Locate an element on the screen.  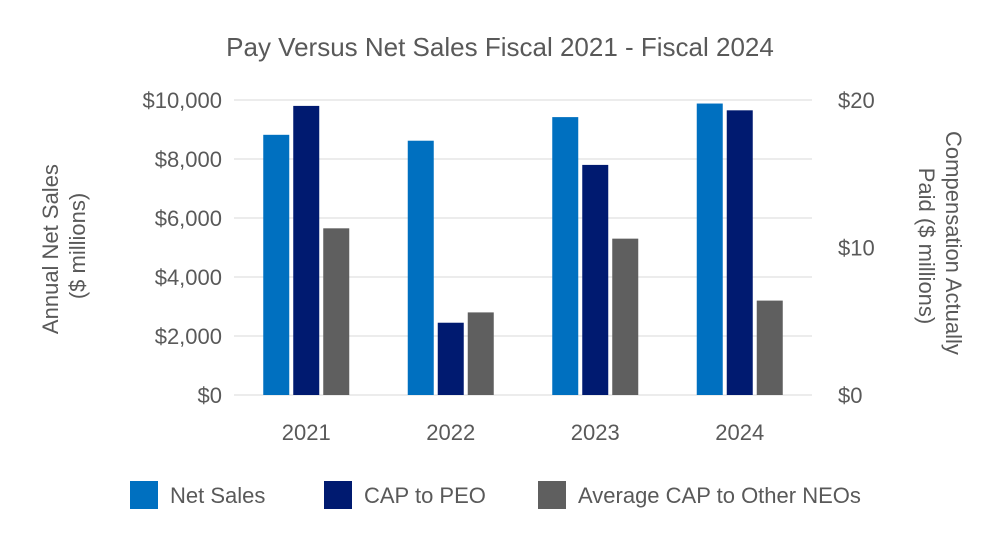
left-tick-label: $4,000 is located at coordinates (188, 277).